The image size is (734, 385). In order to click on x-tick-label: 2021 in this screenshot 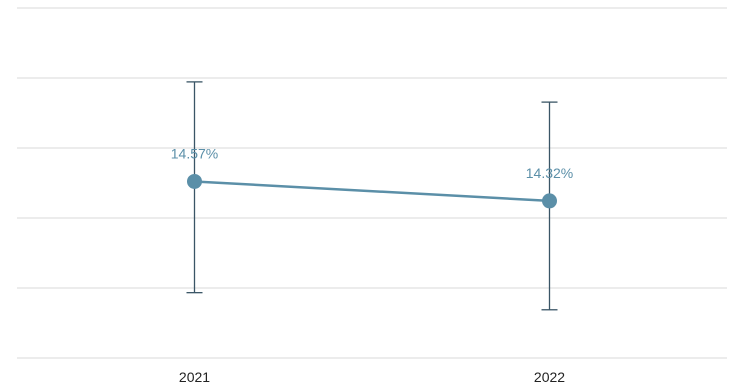, I will do `click(194, 377)`.